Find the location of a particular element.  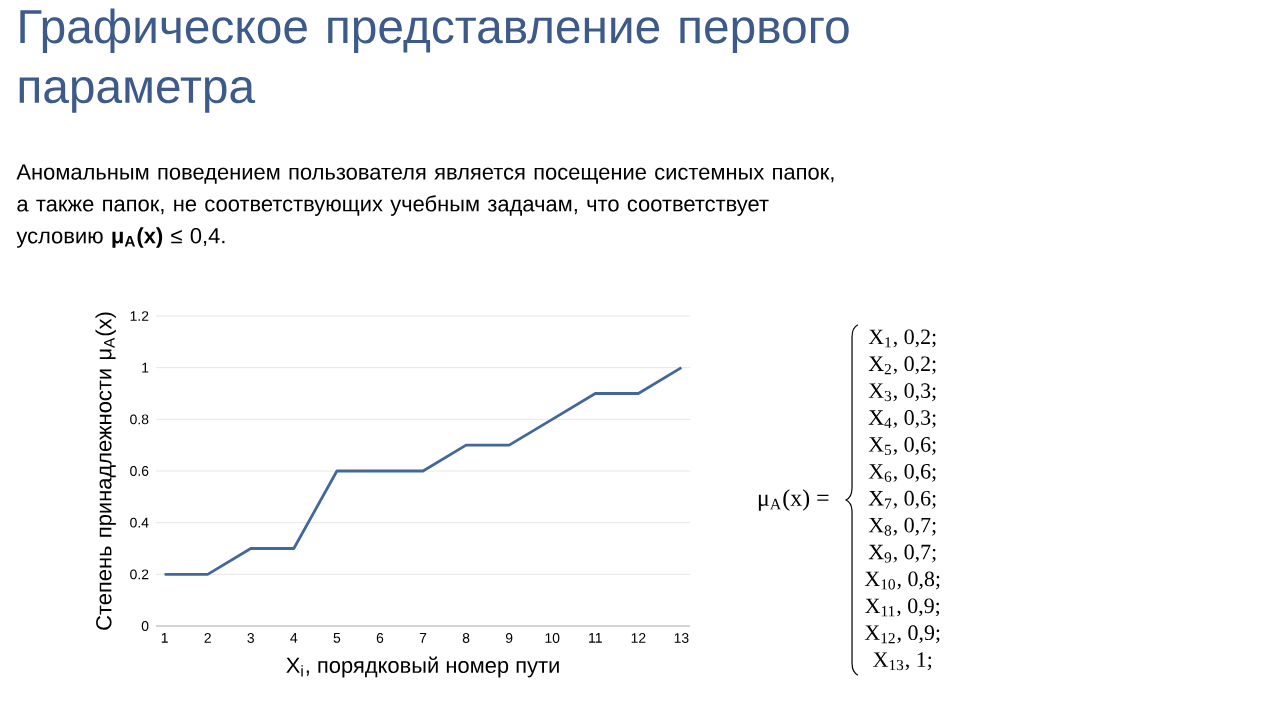

text: X$_{7}$, 0,6; is located at coordinates (902, 499).